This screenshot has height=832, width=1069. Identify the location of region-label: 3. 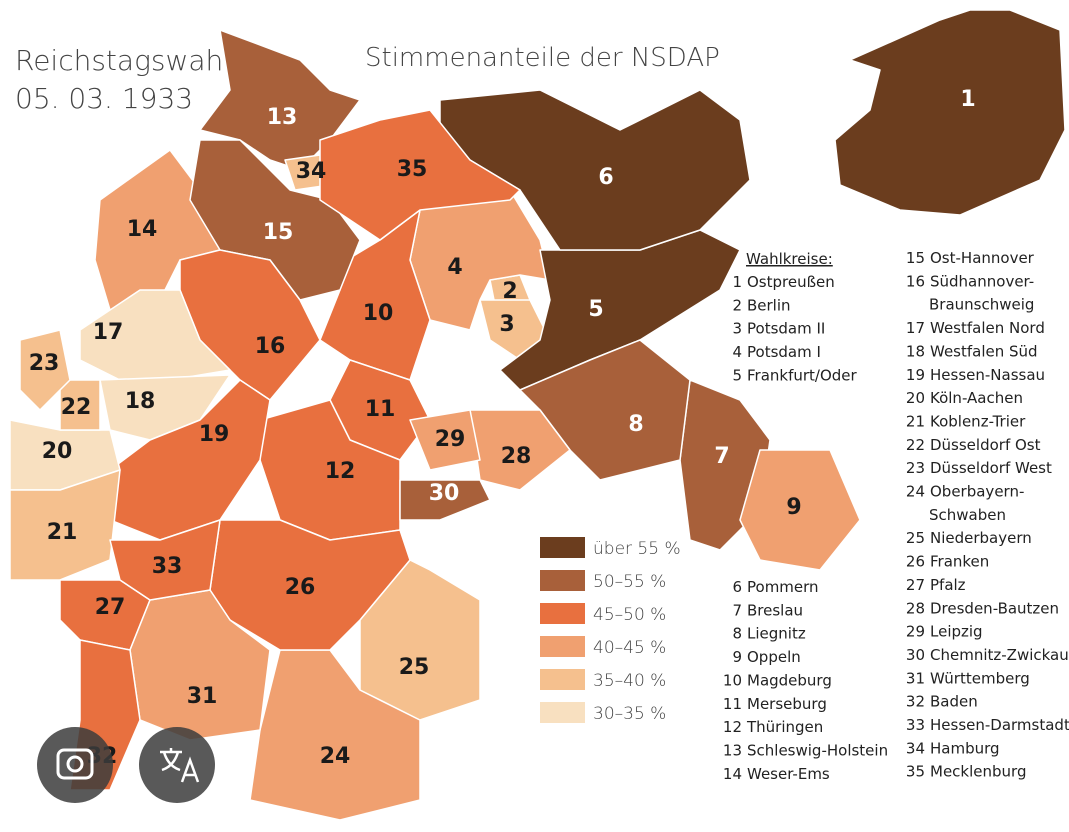
(506, 324).